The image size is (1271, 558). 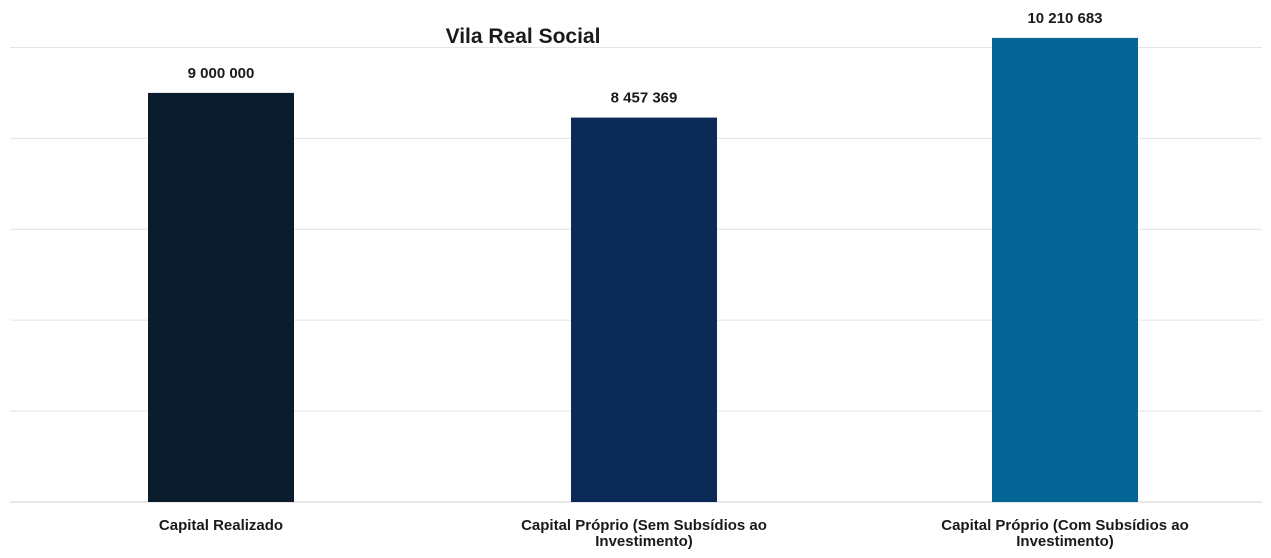 I want to click on data-label-3: 10 210 683, so click(x=1064, y=18).